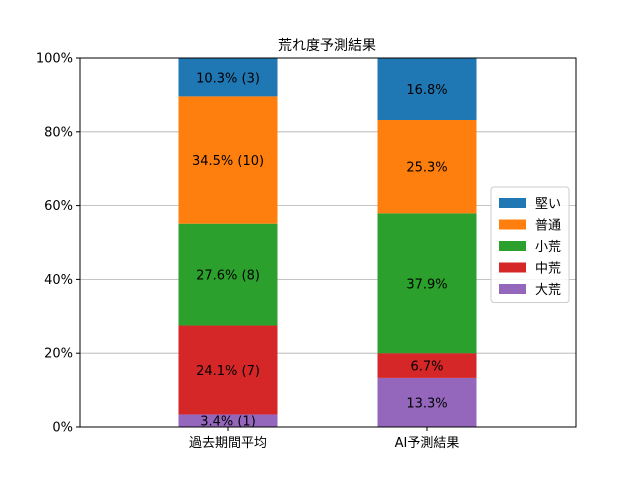  I want to click on data-label: 13.3%, so click(426, 403).